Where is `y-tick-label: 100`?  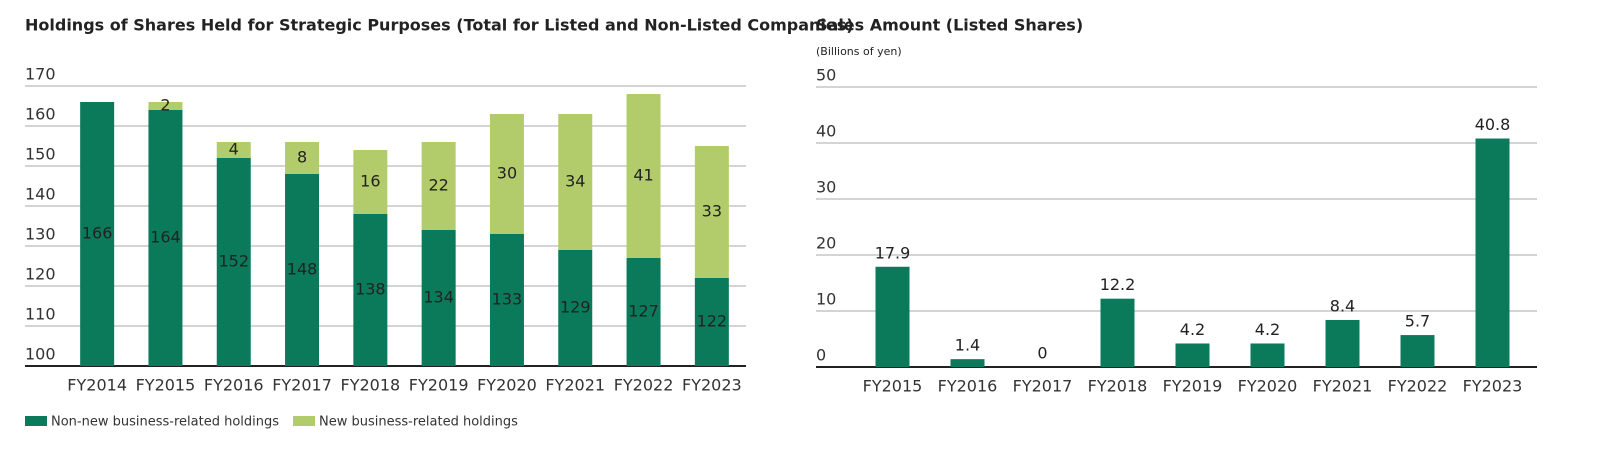
y-tick-label: 100 is located at coordinates (40, 354).